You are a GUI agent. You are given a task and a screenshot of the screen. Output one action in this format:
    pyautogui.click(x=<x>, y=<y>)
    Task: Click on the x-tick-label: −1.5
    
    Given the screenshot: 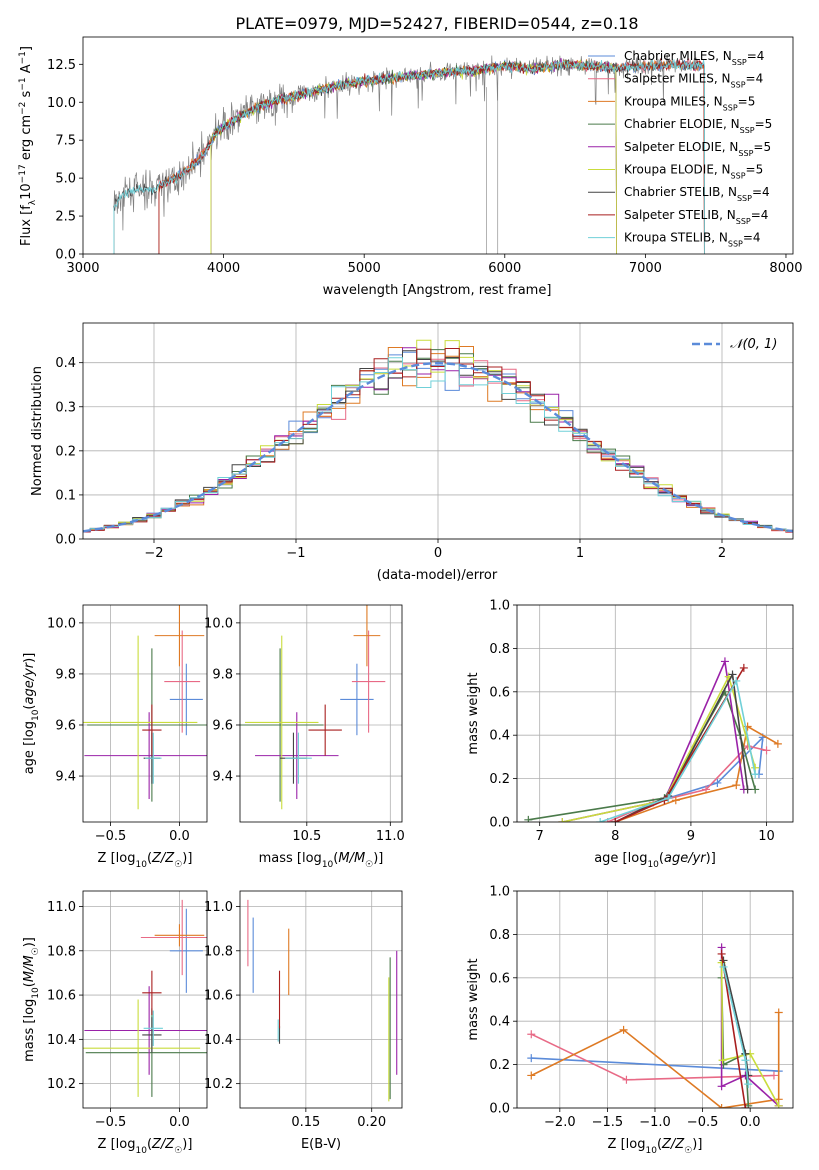 What is the action you would take?
    pyautogui.click(x=608, y=1122)
    